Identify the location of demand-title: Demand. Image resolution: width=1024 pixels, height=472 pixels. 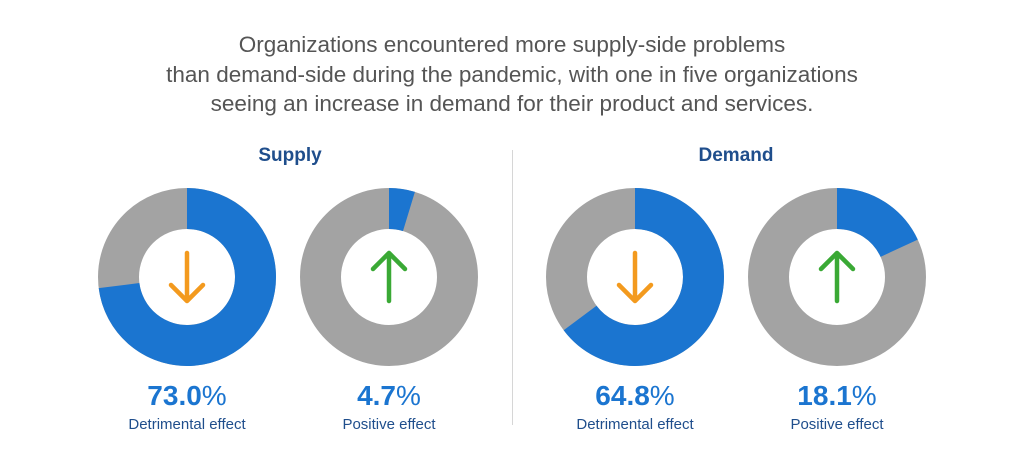
(736, 155).